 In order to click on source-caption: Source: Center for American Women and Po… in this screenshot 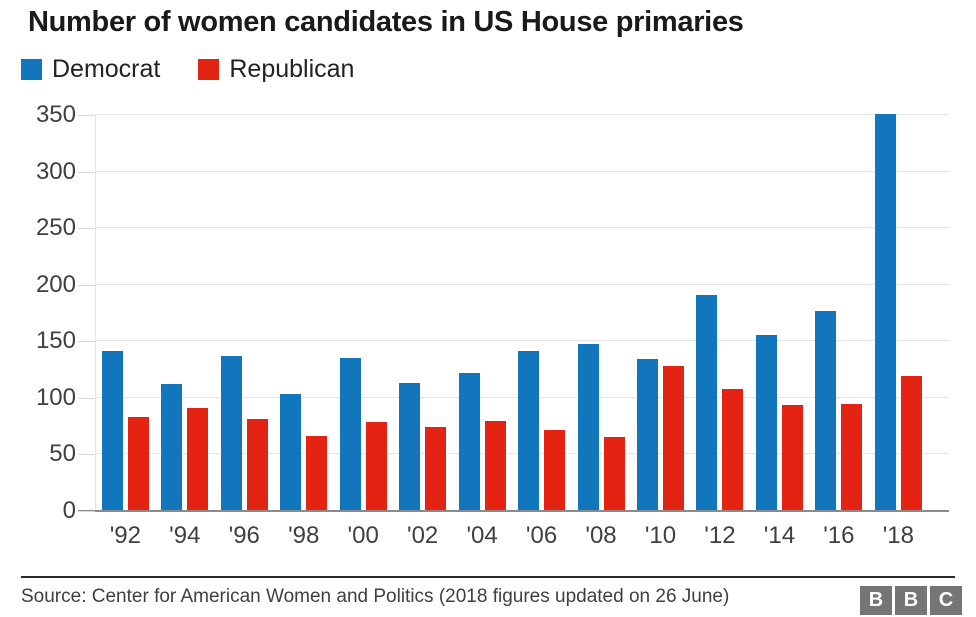, I will do `click(375, 596)`.